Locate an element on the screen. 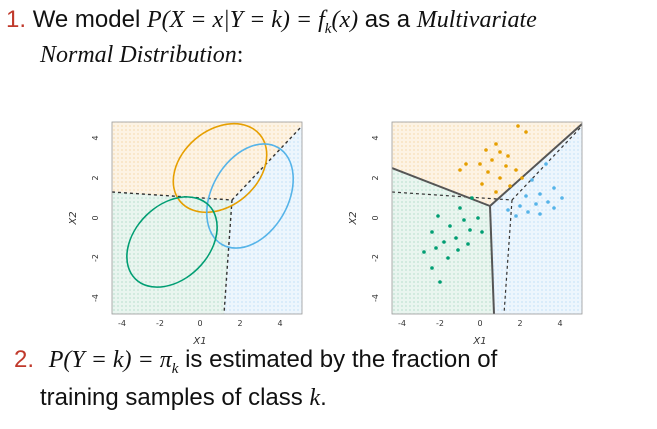 This screenshot has height=429, width=657. right-plot-regions is located at coordinates (487, 218).